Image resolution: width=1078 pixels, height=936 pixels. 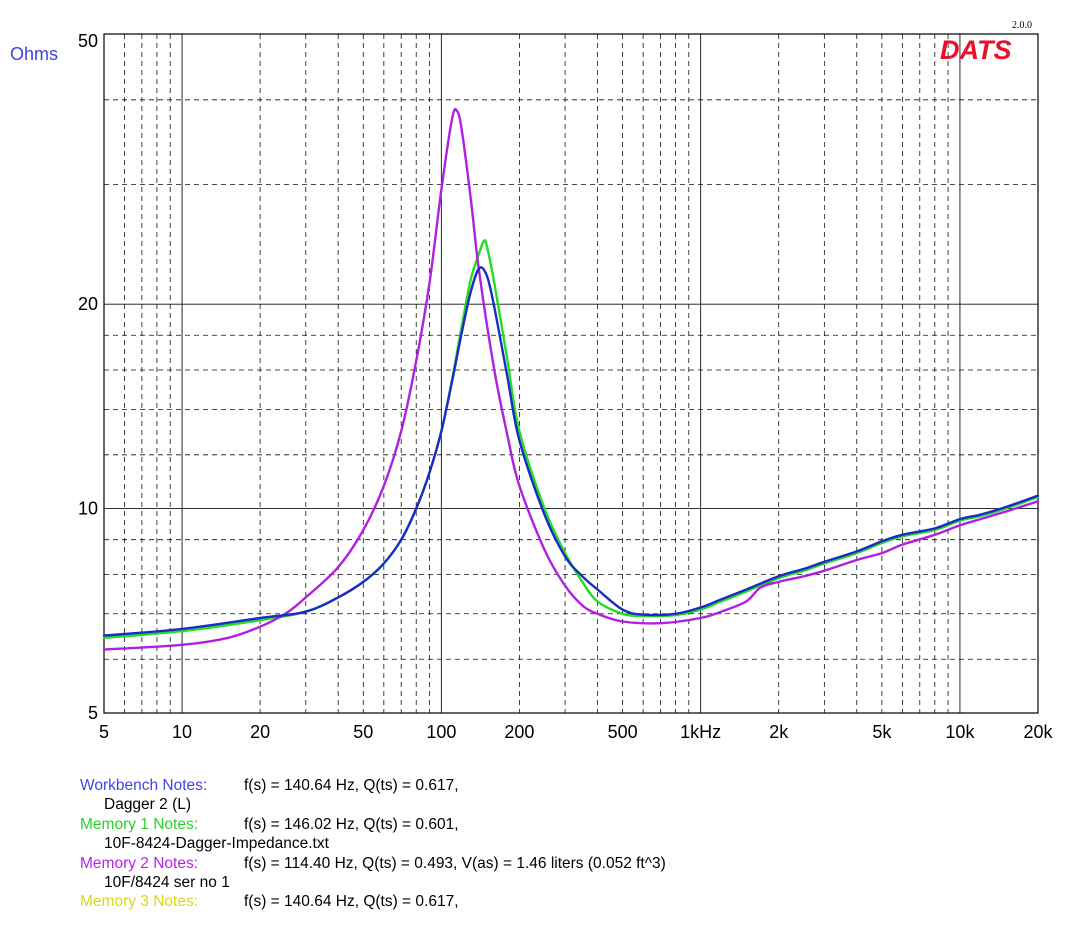 What do you see at coordinates (363, 732) in the screenshot?
I see `x-tick-label: 50` at bounding box center [363, 732].